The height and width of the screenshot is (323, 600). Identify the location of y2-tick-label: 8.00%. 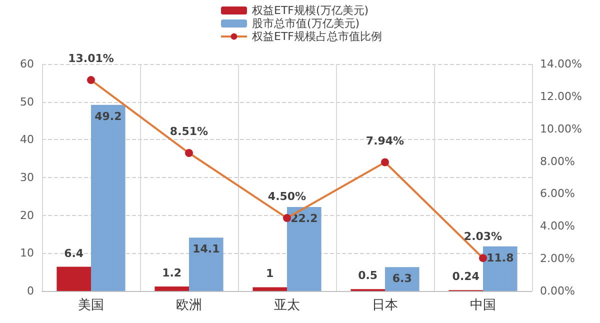
(557, 161).